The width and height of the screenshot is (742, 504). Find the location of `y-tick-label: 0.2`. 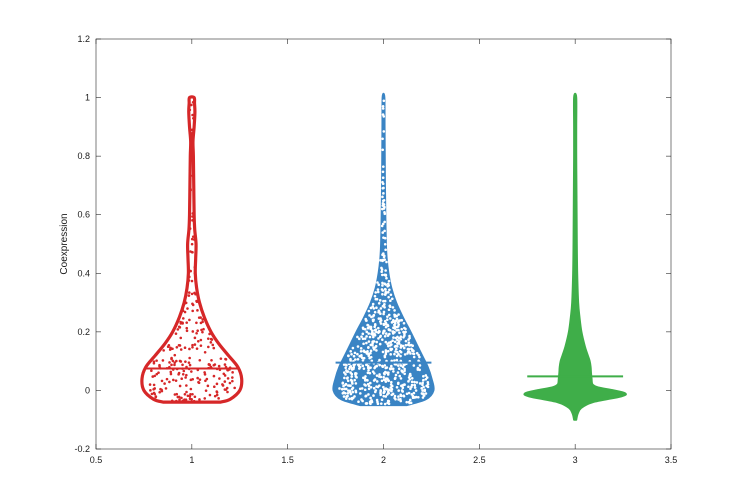

y-tick-label: 0.2 is located at coordinates (83, 332).